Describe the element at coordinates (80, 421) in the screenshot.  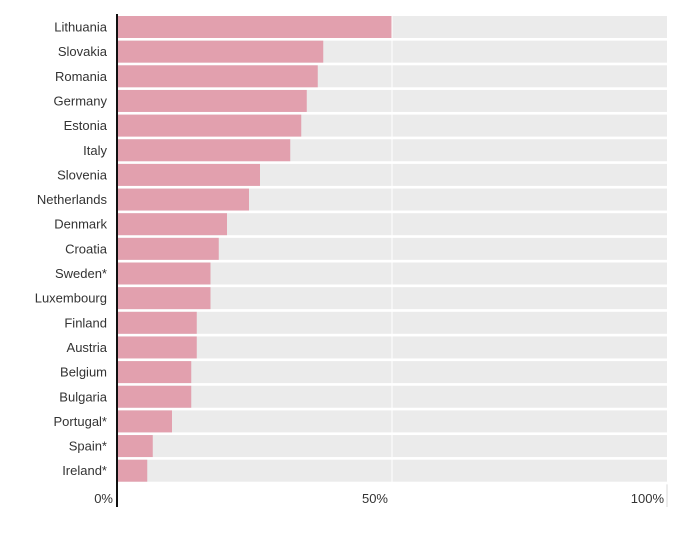
I see `category-label-portugal: Portugal*` at that location.